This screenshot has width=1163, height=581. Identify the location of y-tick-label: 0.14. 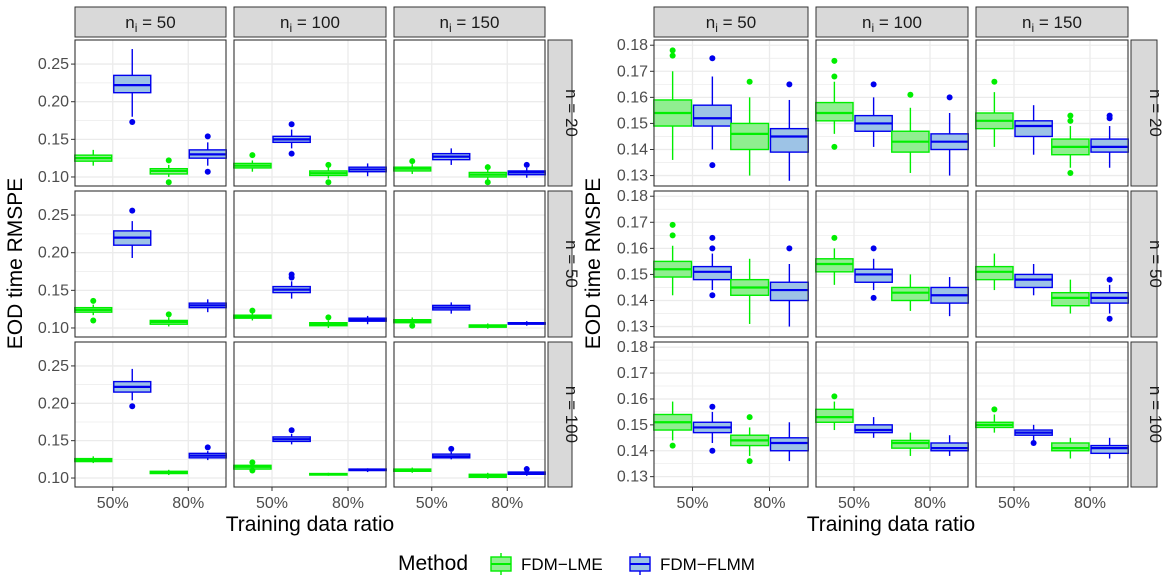
(632, 150).